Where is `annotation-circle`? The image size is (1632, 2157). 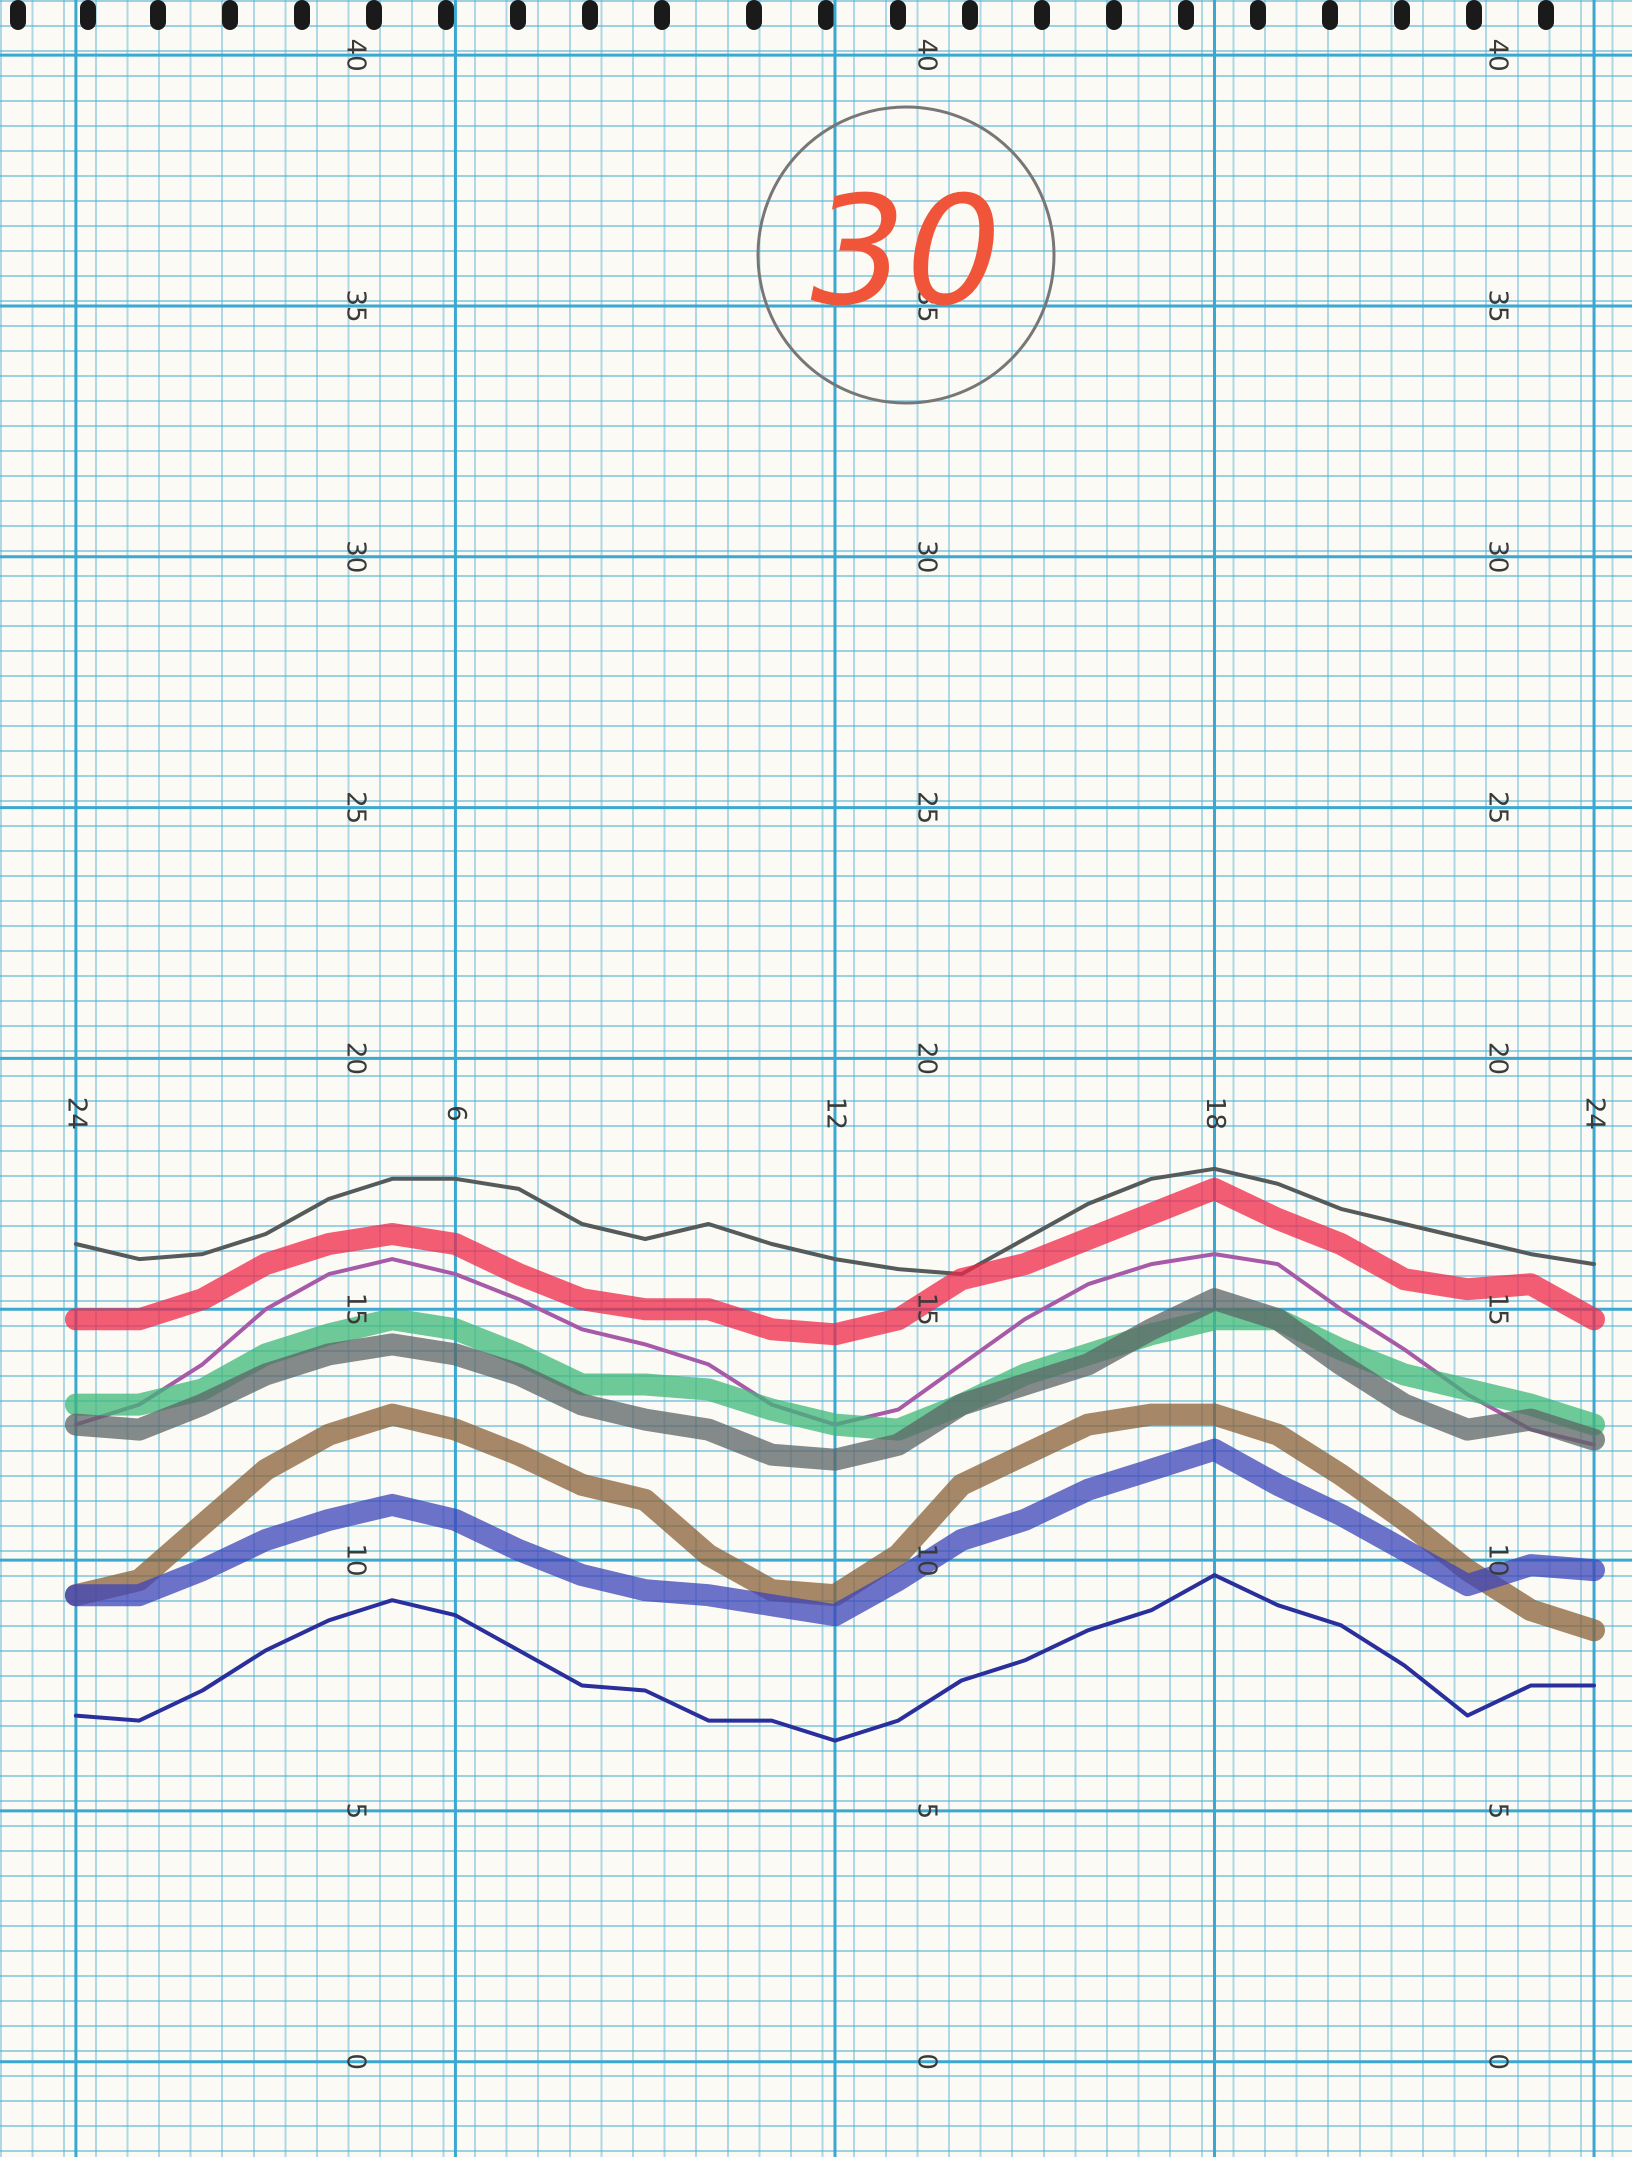 annotation-circle is located at coordinates (906, 255).